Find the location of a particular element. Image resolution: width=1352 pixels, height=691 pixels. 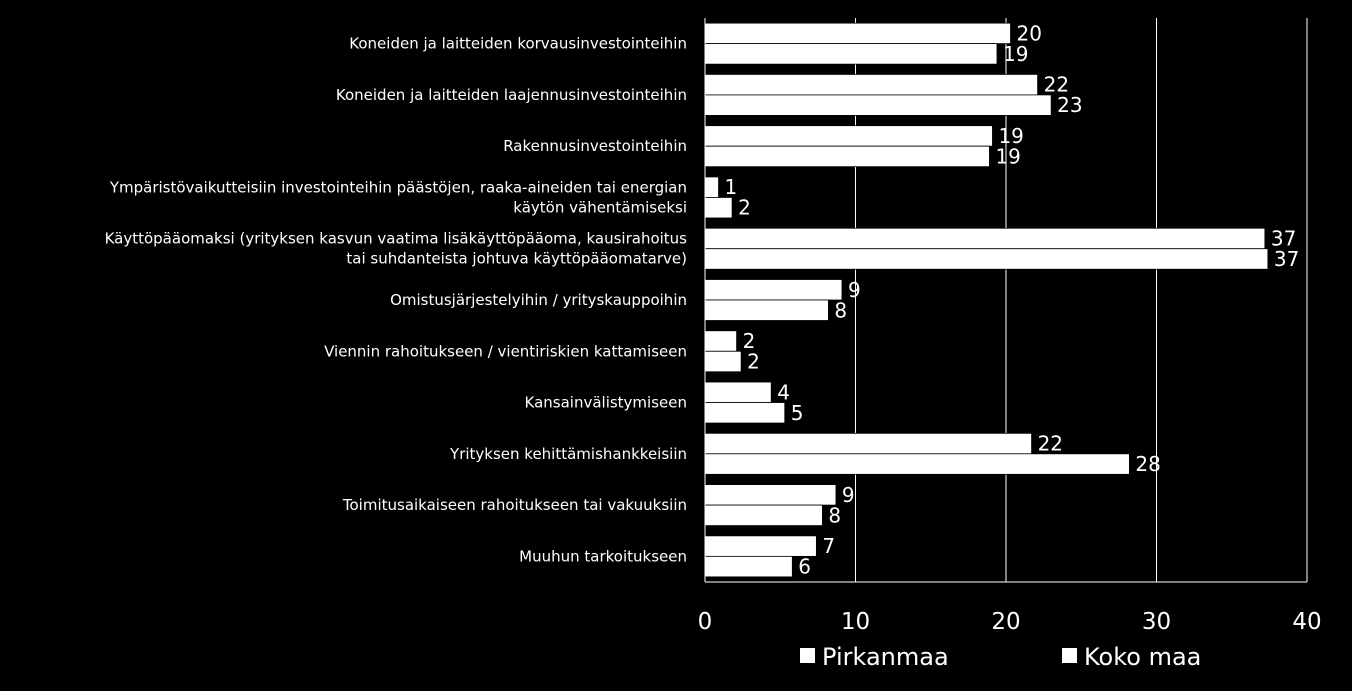

category-label: Kansainvälistymiseen is located at coordinates (606, 403).